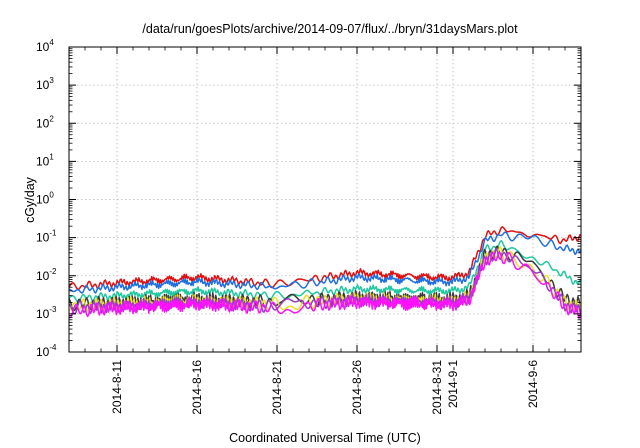 Image resolution: width=640 pixels, height=448 pixels. What do you see at coordinates (46, 351) in the screenshot?
I see `y-tick-label: 10⁻⁴` at bounding box center [46, 351].